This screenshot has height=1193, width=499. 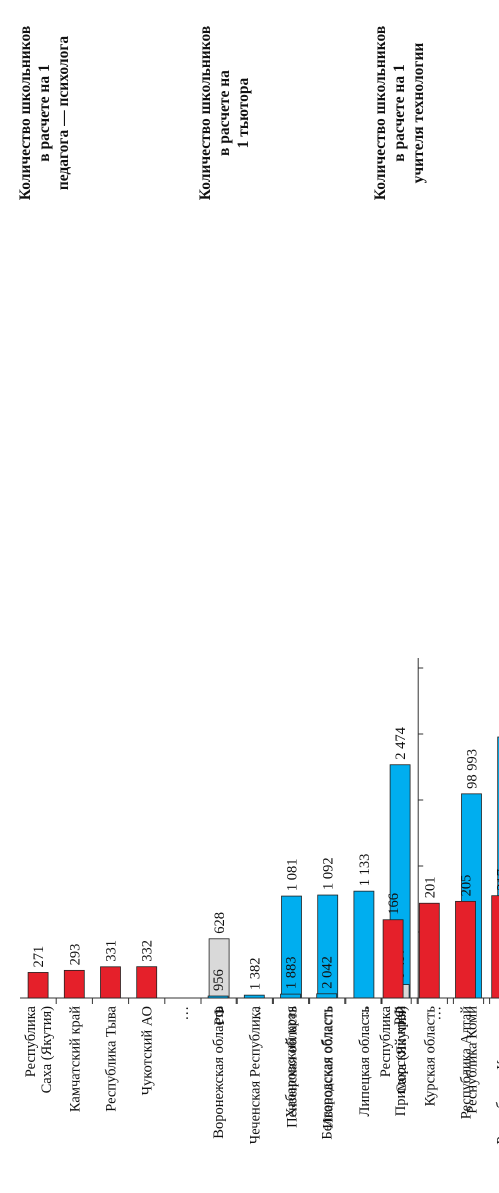 I want to click on category-label: Белгородская область, so click(x=328, y=1073).